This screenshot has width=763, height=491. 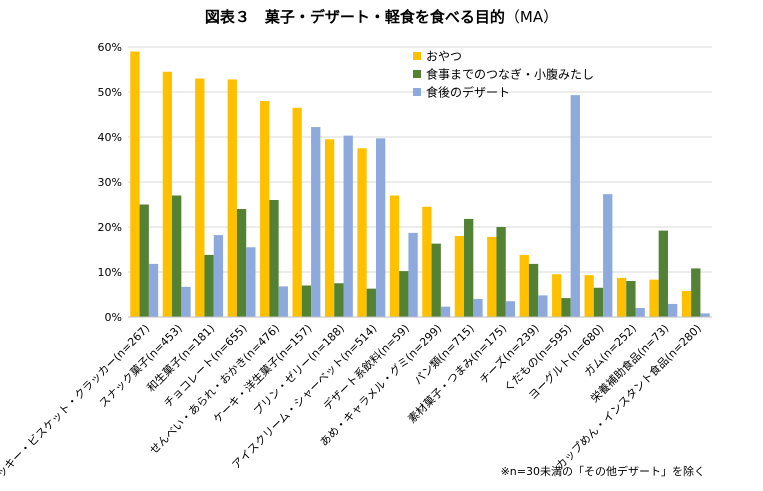 What do you see at coordinates (110, 272) in the screenshot?
I see `y-tick-label: 10%` at bounding box center [110, 272].